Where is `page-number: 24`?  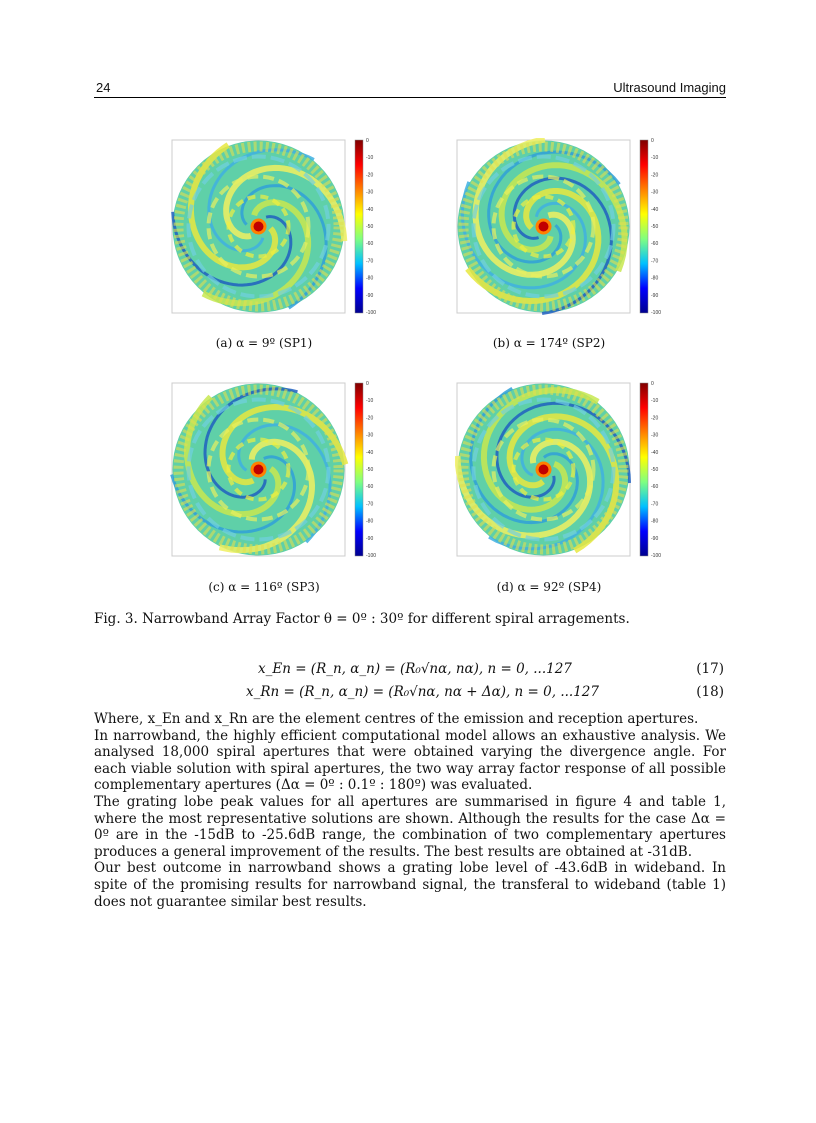 page-number: 24 is located at coordinates (103, 87).